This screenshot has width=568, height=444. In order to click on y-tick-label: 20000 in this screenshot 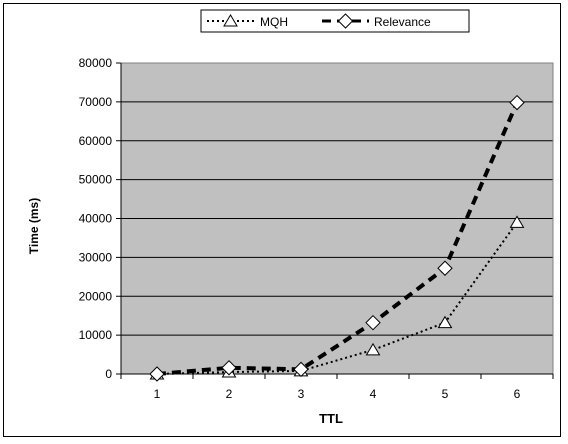, I will do `click(96, 296)`.